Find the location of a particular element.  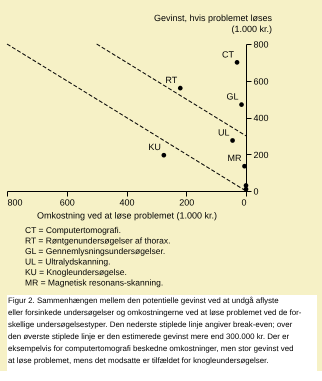

y-tick-label: 400 is located at coordinates (261, 118).